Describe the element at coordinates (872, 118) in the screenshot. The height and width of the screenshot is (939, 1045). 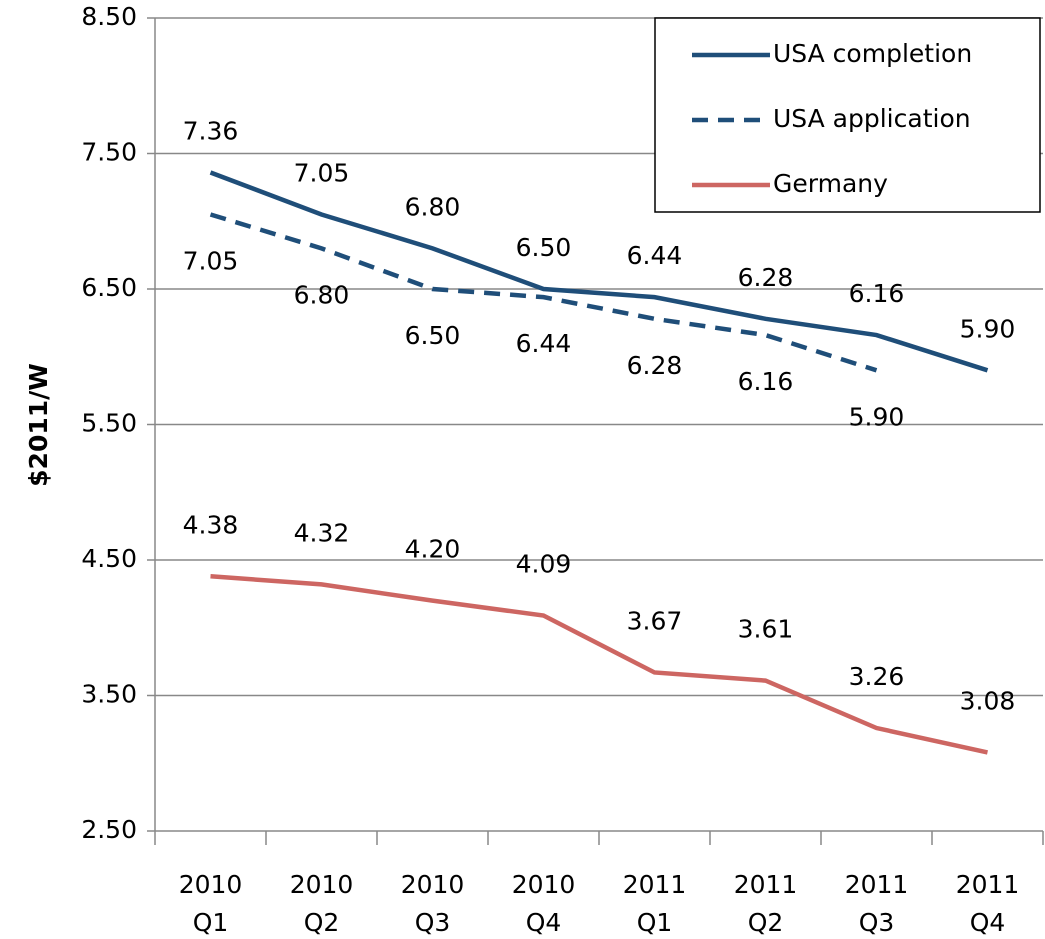
I see `legend-label: USA application` at that location.